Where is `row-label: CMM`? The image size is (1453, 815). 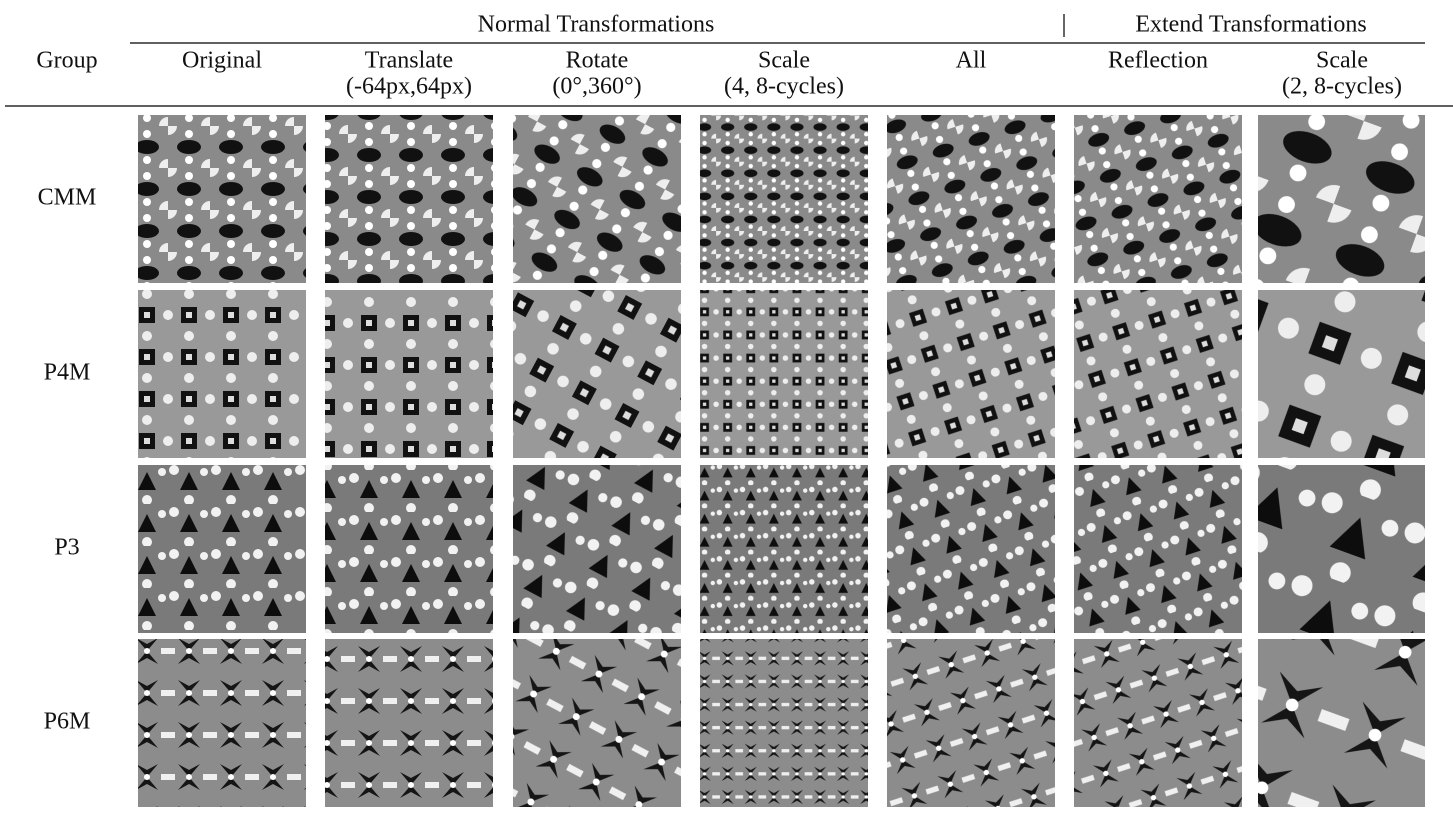
row-label: CMM is located at coordinates (67, 198).